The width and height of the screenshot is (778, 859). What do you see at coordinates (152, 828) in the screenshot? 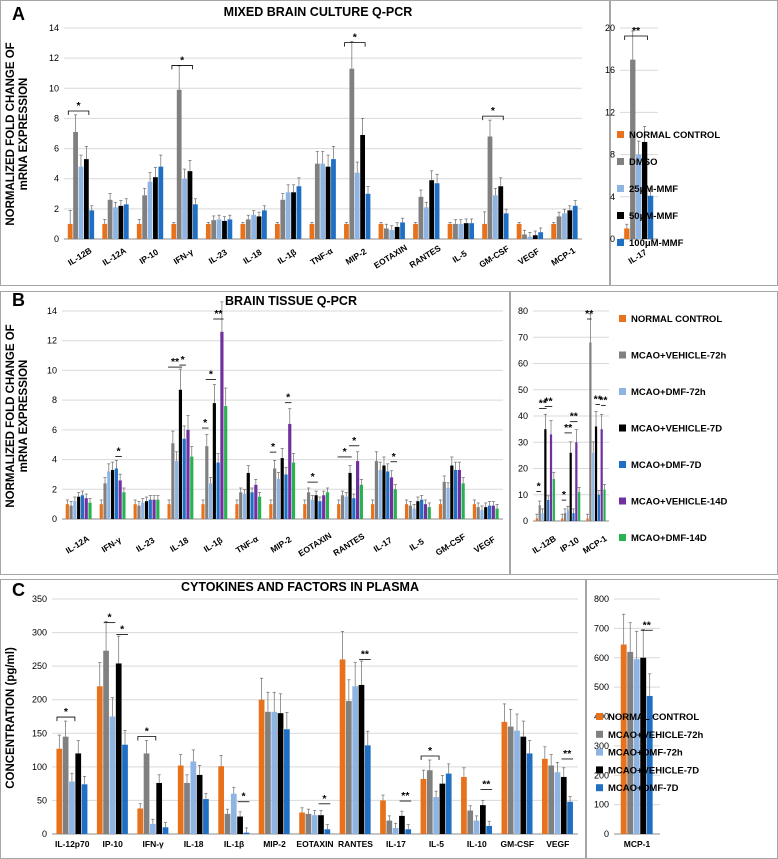
I see `bar-ifn-mcao-dmf-72h` at bounding box center [152, 828].